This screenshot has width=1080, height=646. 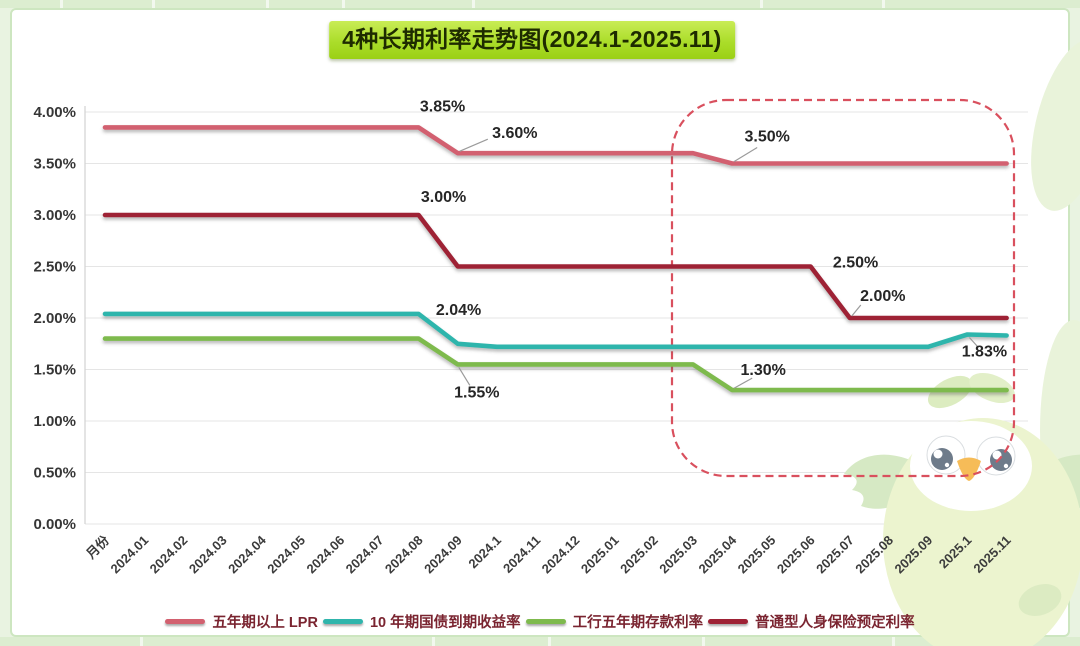 What do you see at coordinates (54, 524) in the screenshot?
I see `y-axis-label: 0.00%` at bounding box center [54, 524].